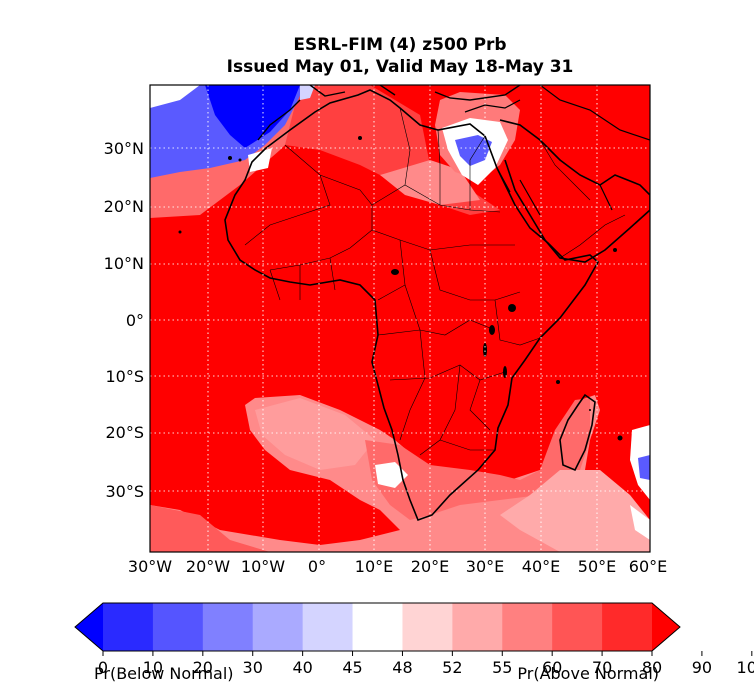  What do you see at coordinates (452, 667) in the screenshot?
I see `colorbar-tick-label: 52` at bounding box center [452, 667].